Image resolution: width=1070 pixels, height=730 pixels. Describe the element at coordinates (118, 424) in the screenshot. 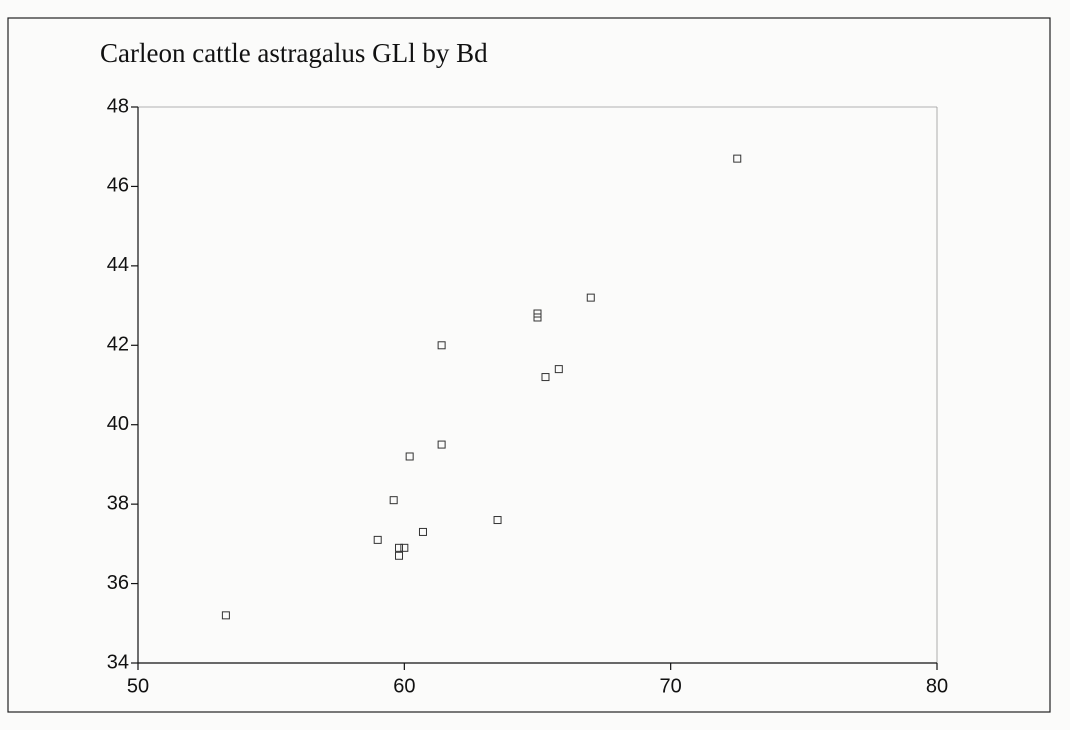

I see `y-tick-label: 40` at that location.